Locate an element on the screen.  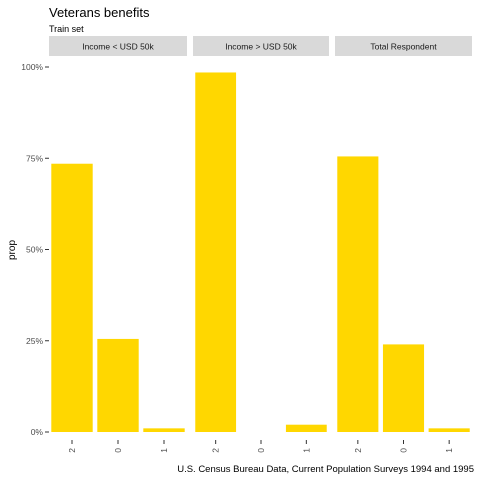
y-axis: 0% 25% 50% 75% 100% is located at coordinates (35, 249).